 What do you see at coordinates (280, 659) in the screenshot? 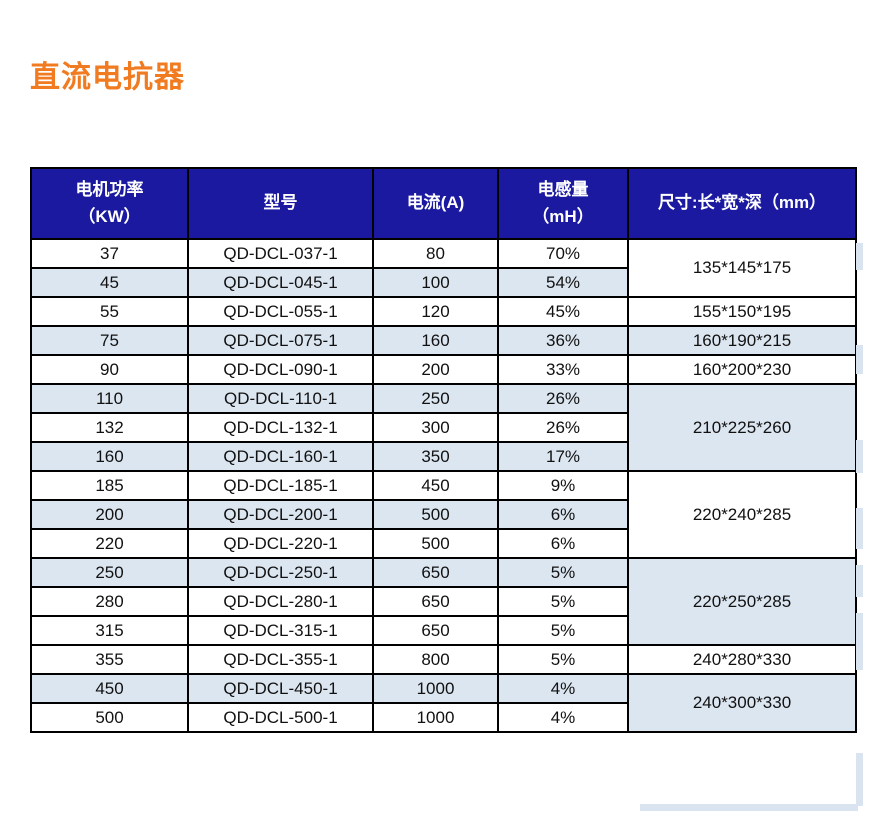
I see `model-cell: QD-DCL-355-1` at bounding box center [280, 659].